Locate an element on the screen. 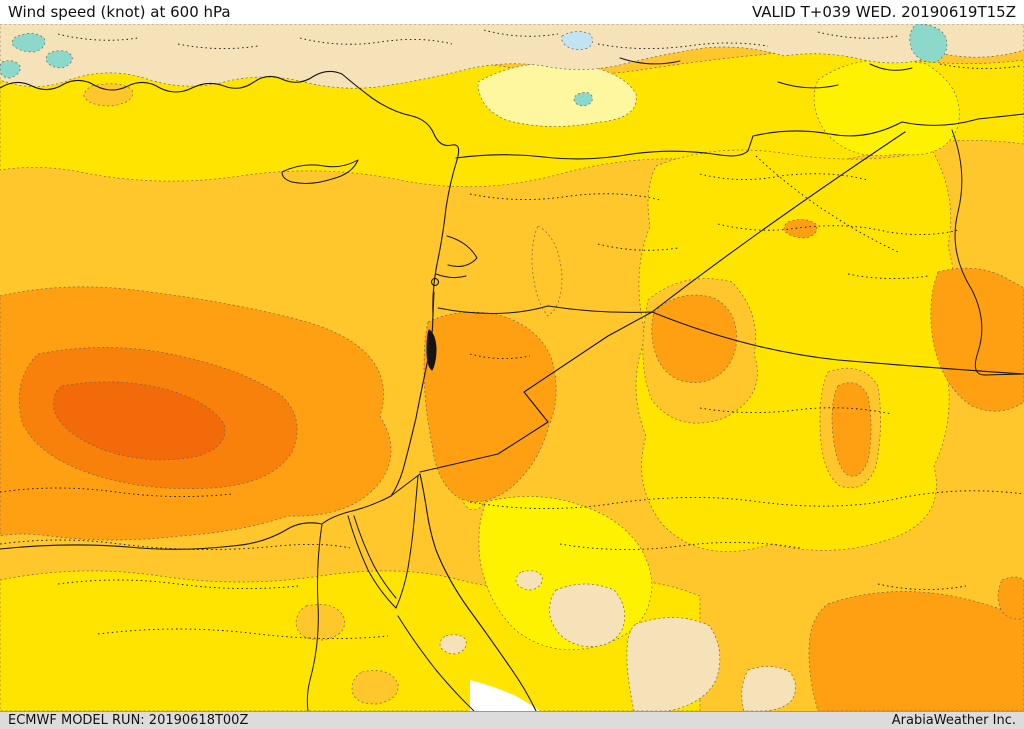 This screenshot has width=1024, height=729. gulf-of-suez-east-shore is located at coordinates (375, 557).